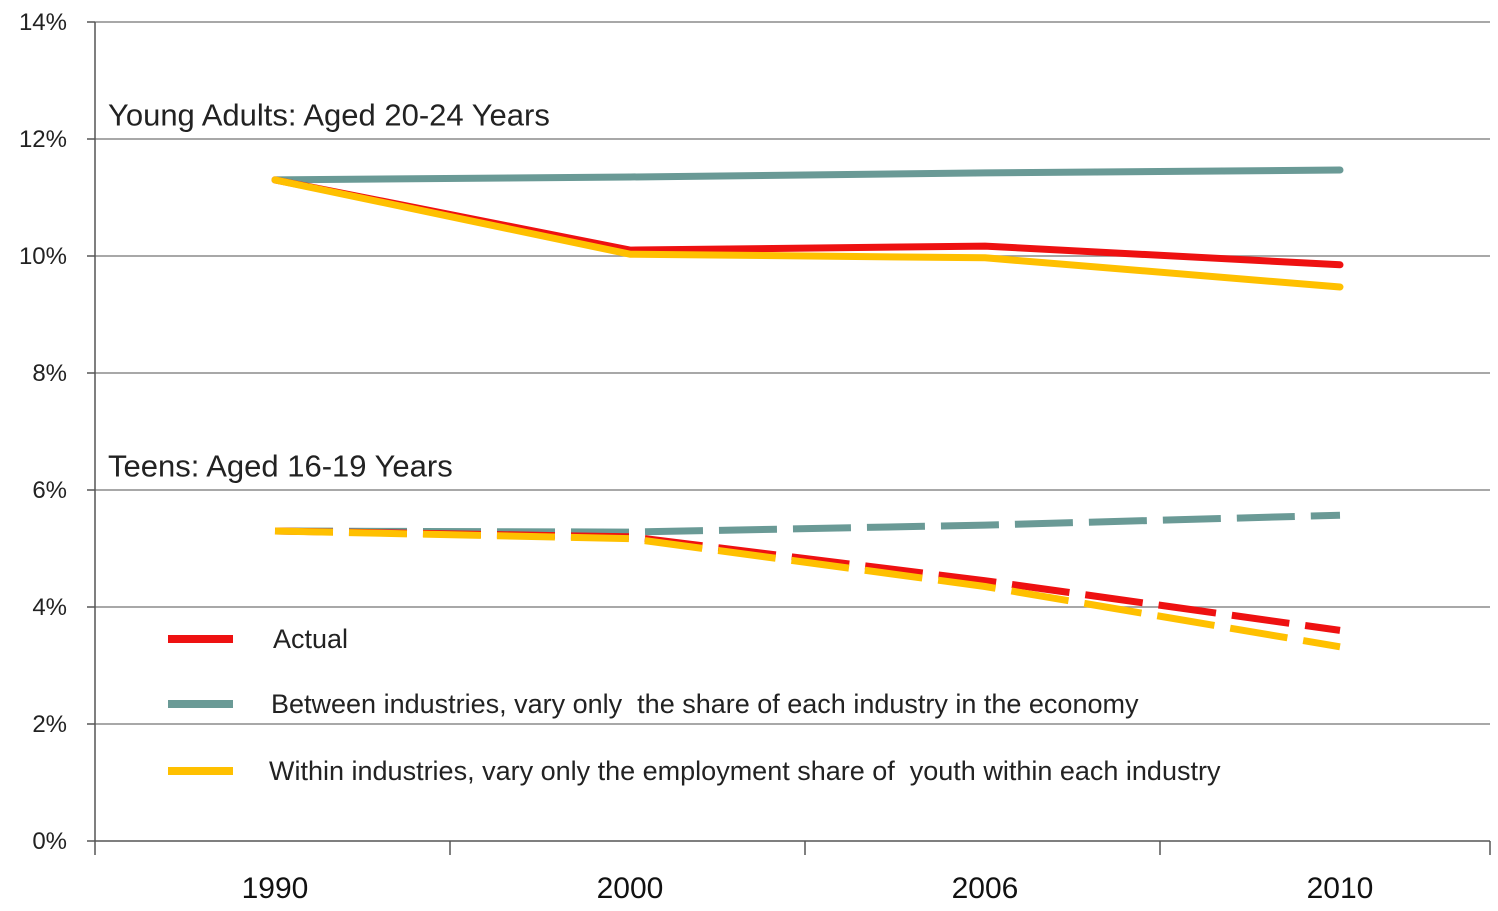 The height and width of the screenshot is (911, 1498). What do you see at coordinates (985, 888) in the screenshot?
I see `x-tick-label: 2006` at bounding box center [985, 888].